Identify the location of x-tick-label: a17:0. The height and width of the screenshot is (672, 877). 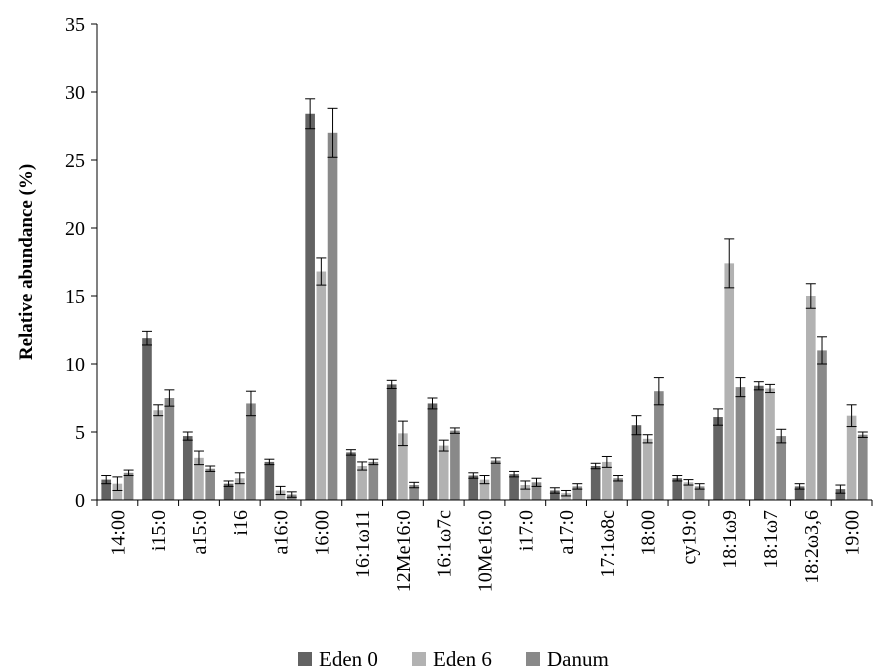
(567, 532).